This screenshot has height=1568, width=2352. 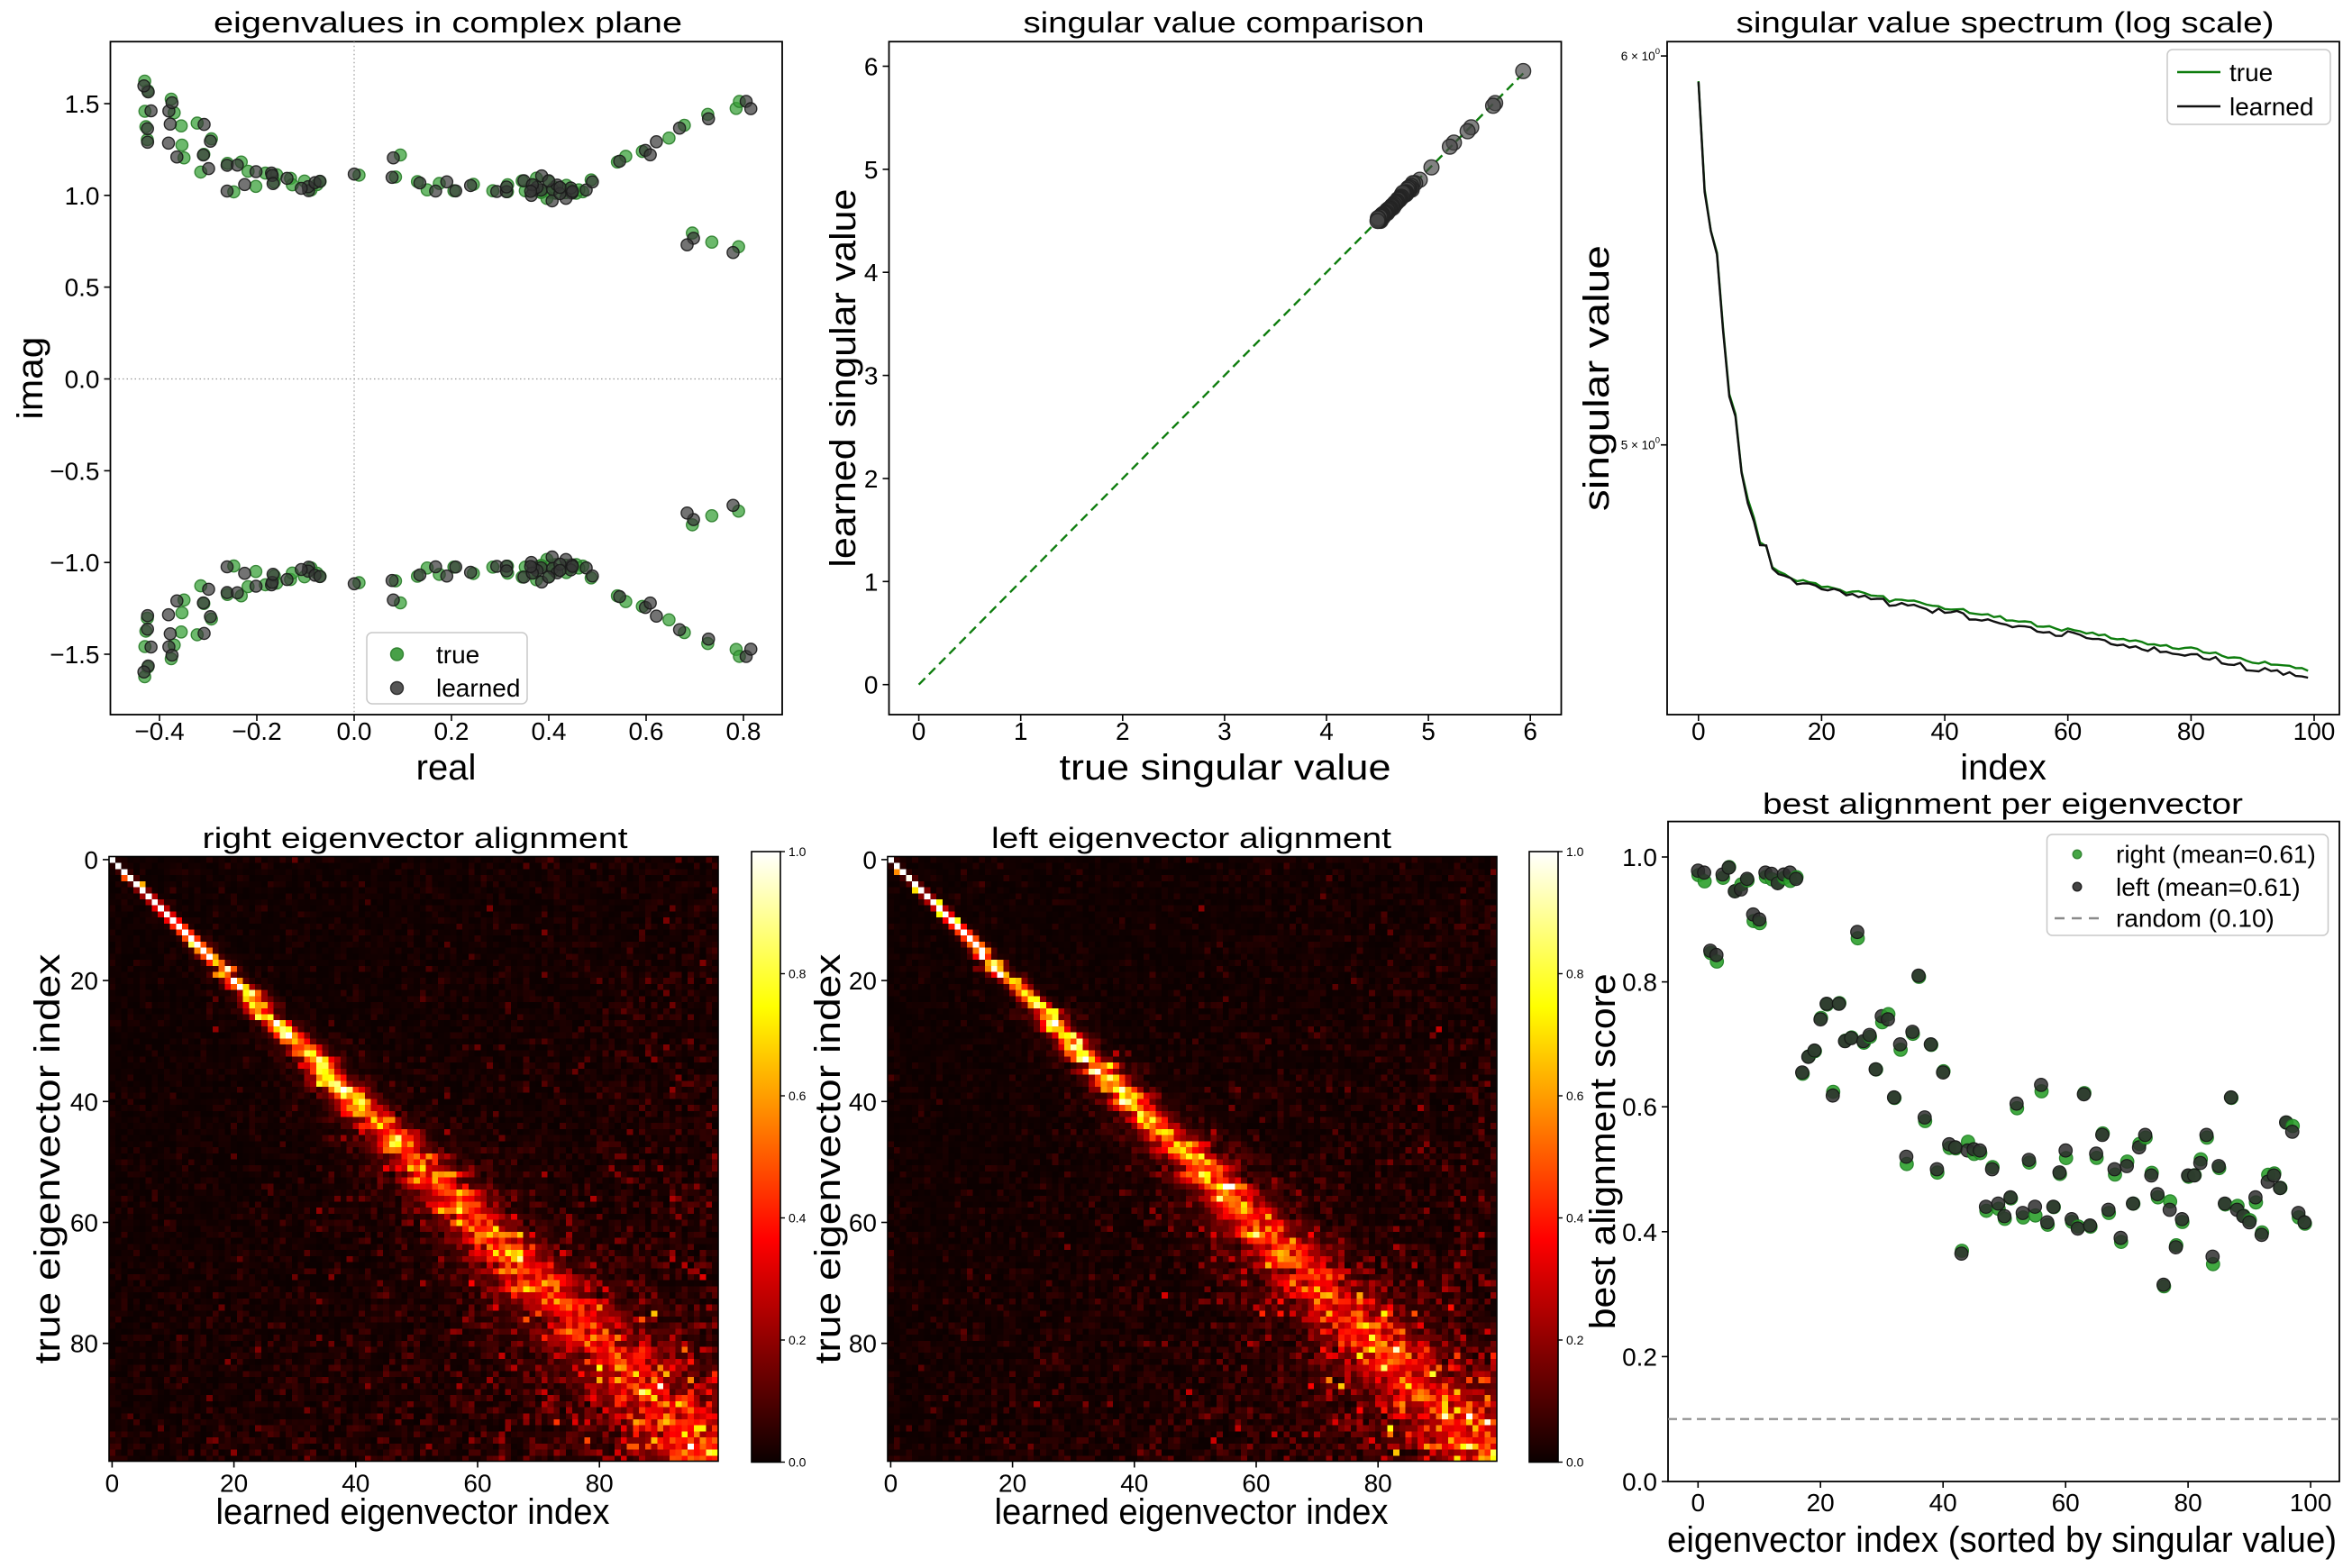 What do you see at coordinates (446, 768) in the screenshot?
I see `svg-text: real` at bounding box center [446, 768].